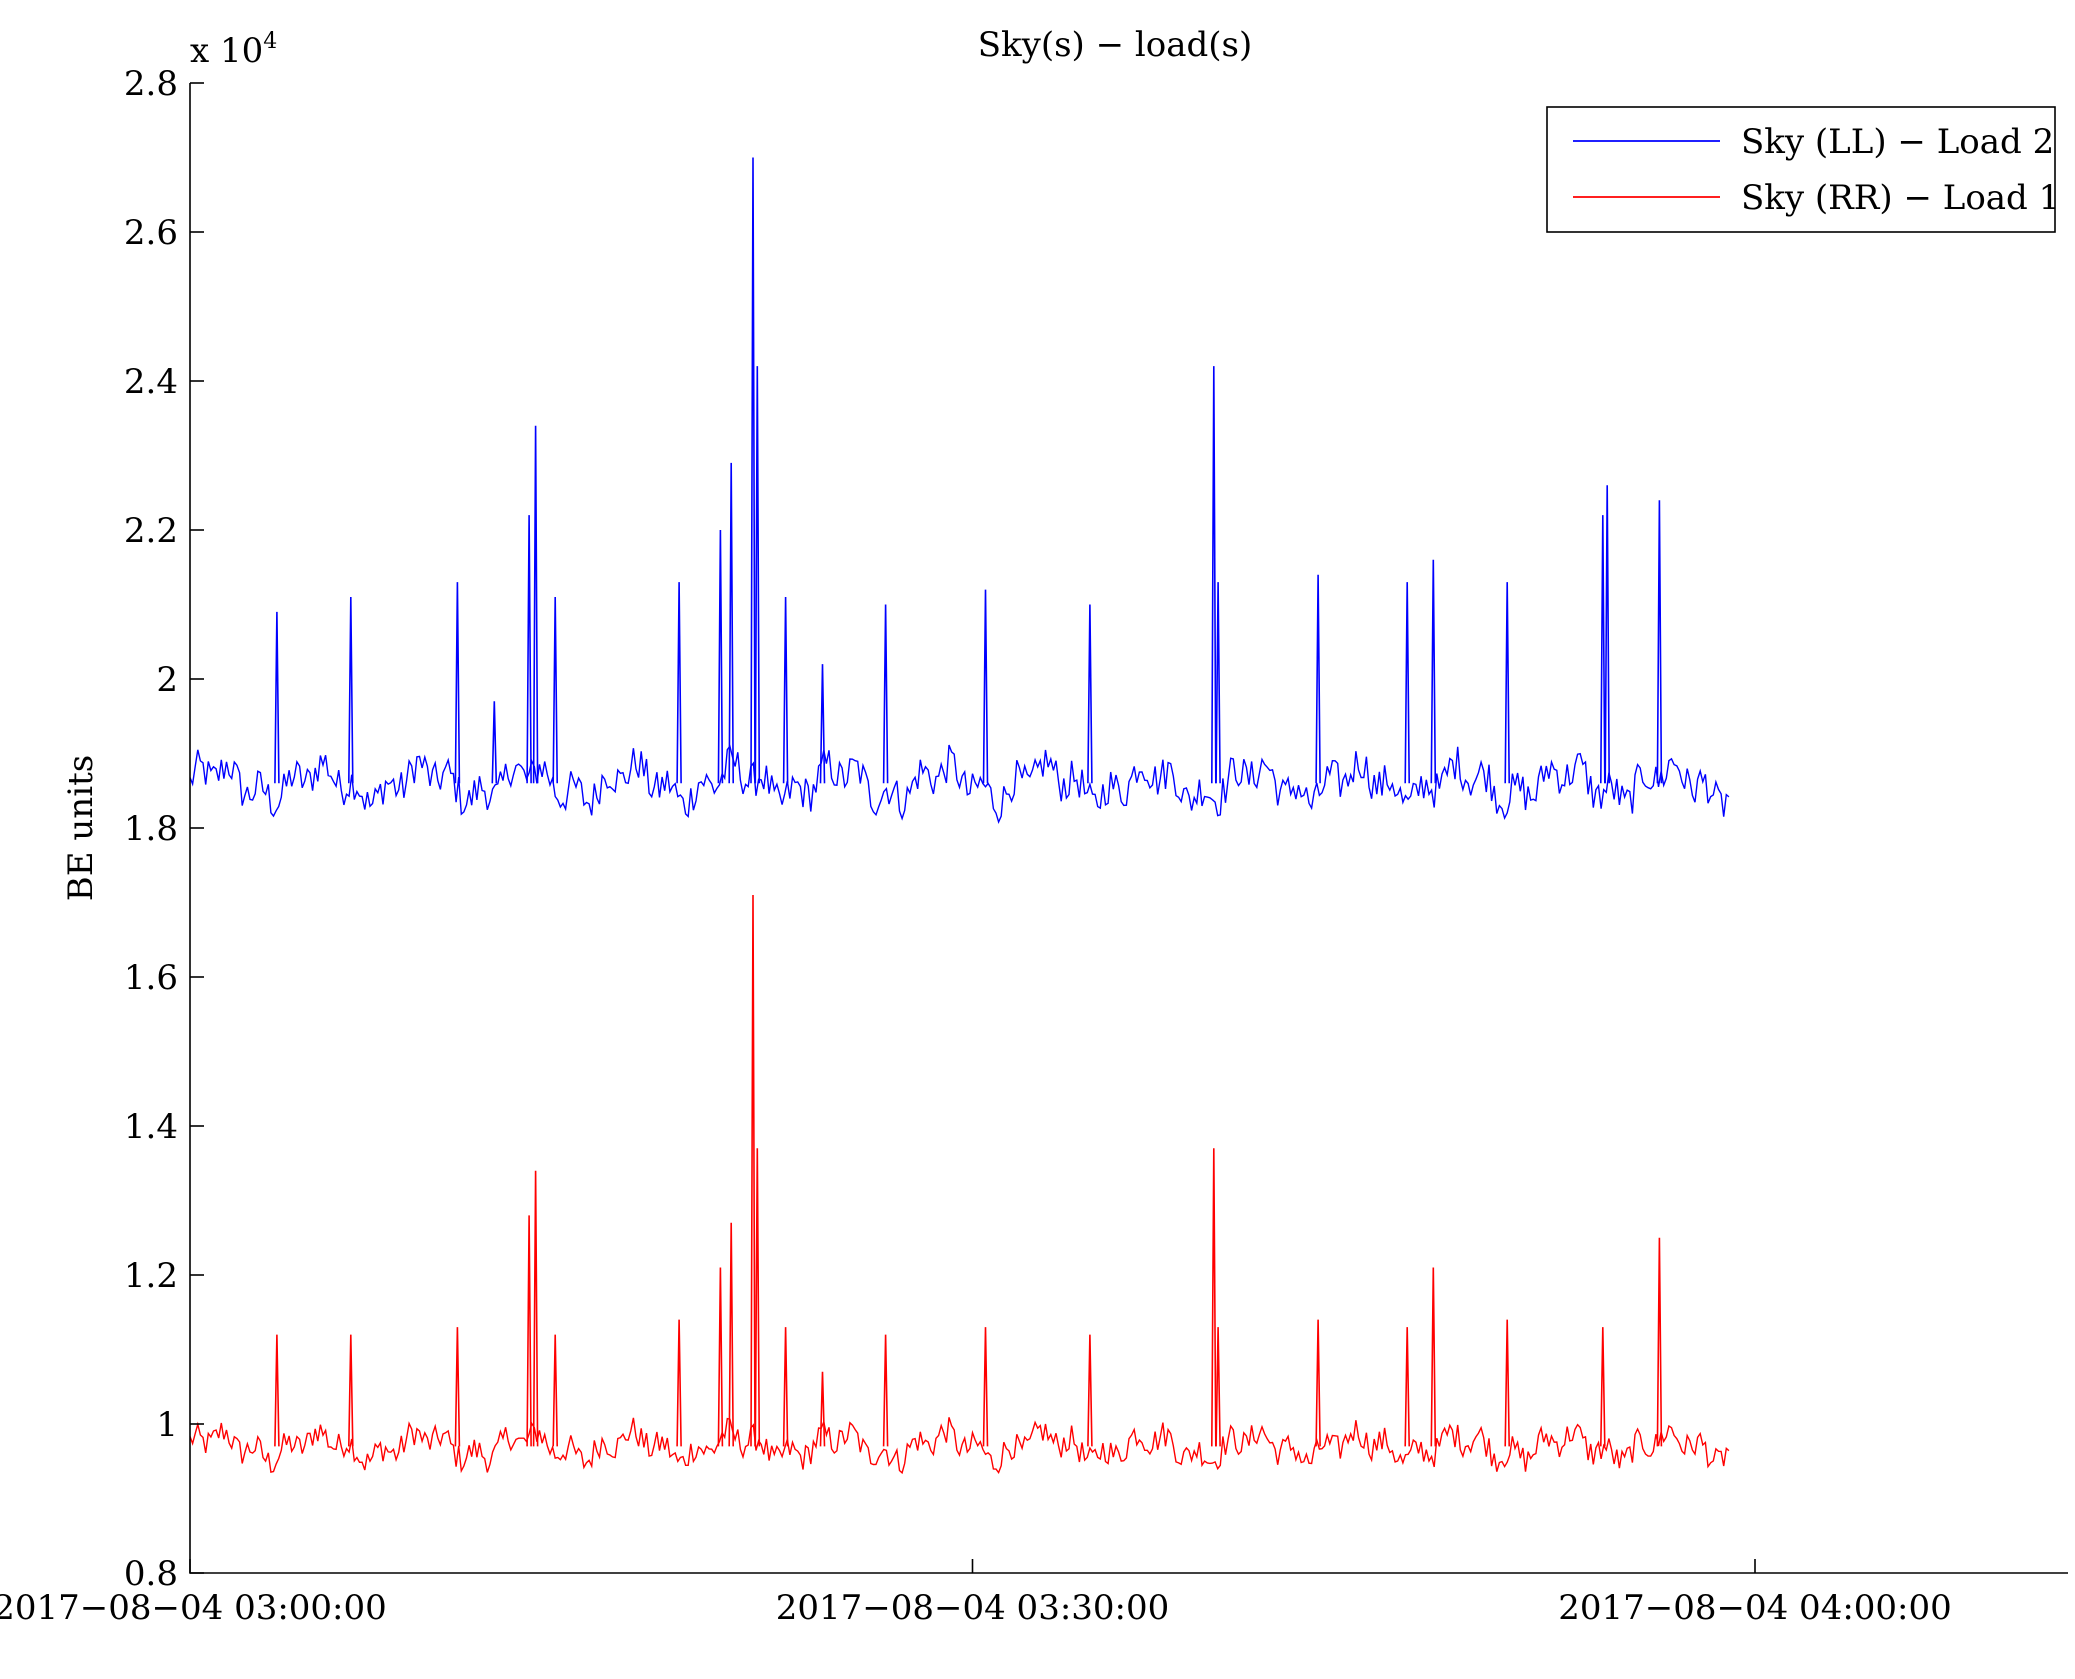  I want to click on y-tick-label: 1.4, so click(151, 1127).